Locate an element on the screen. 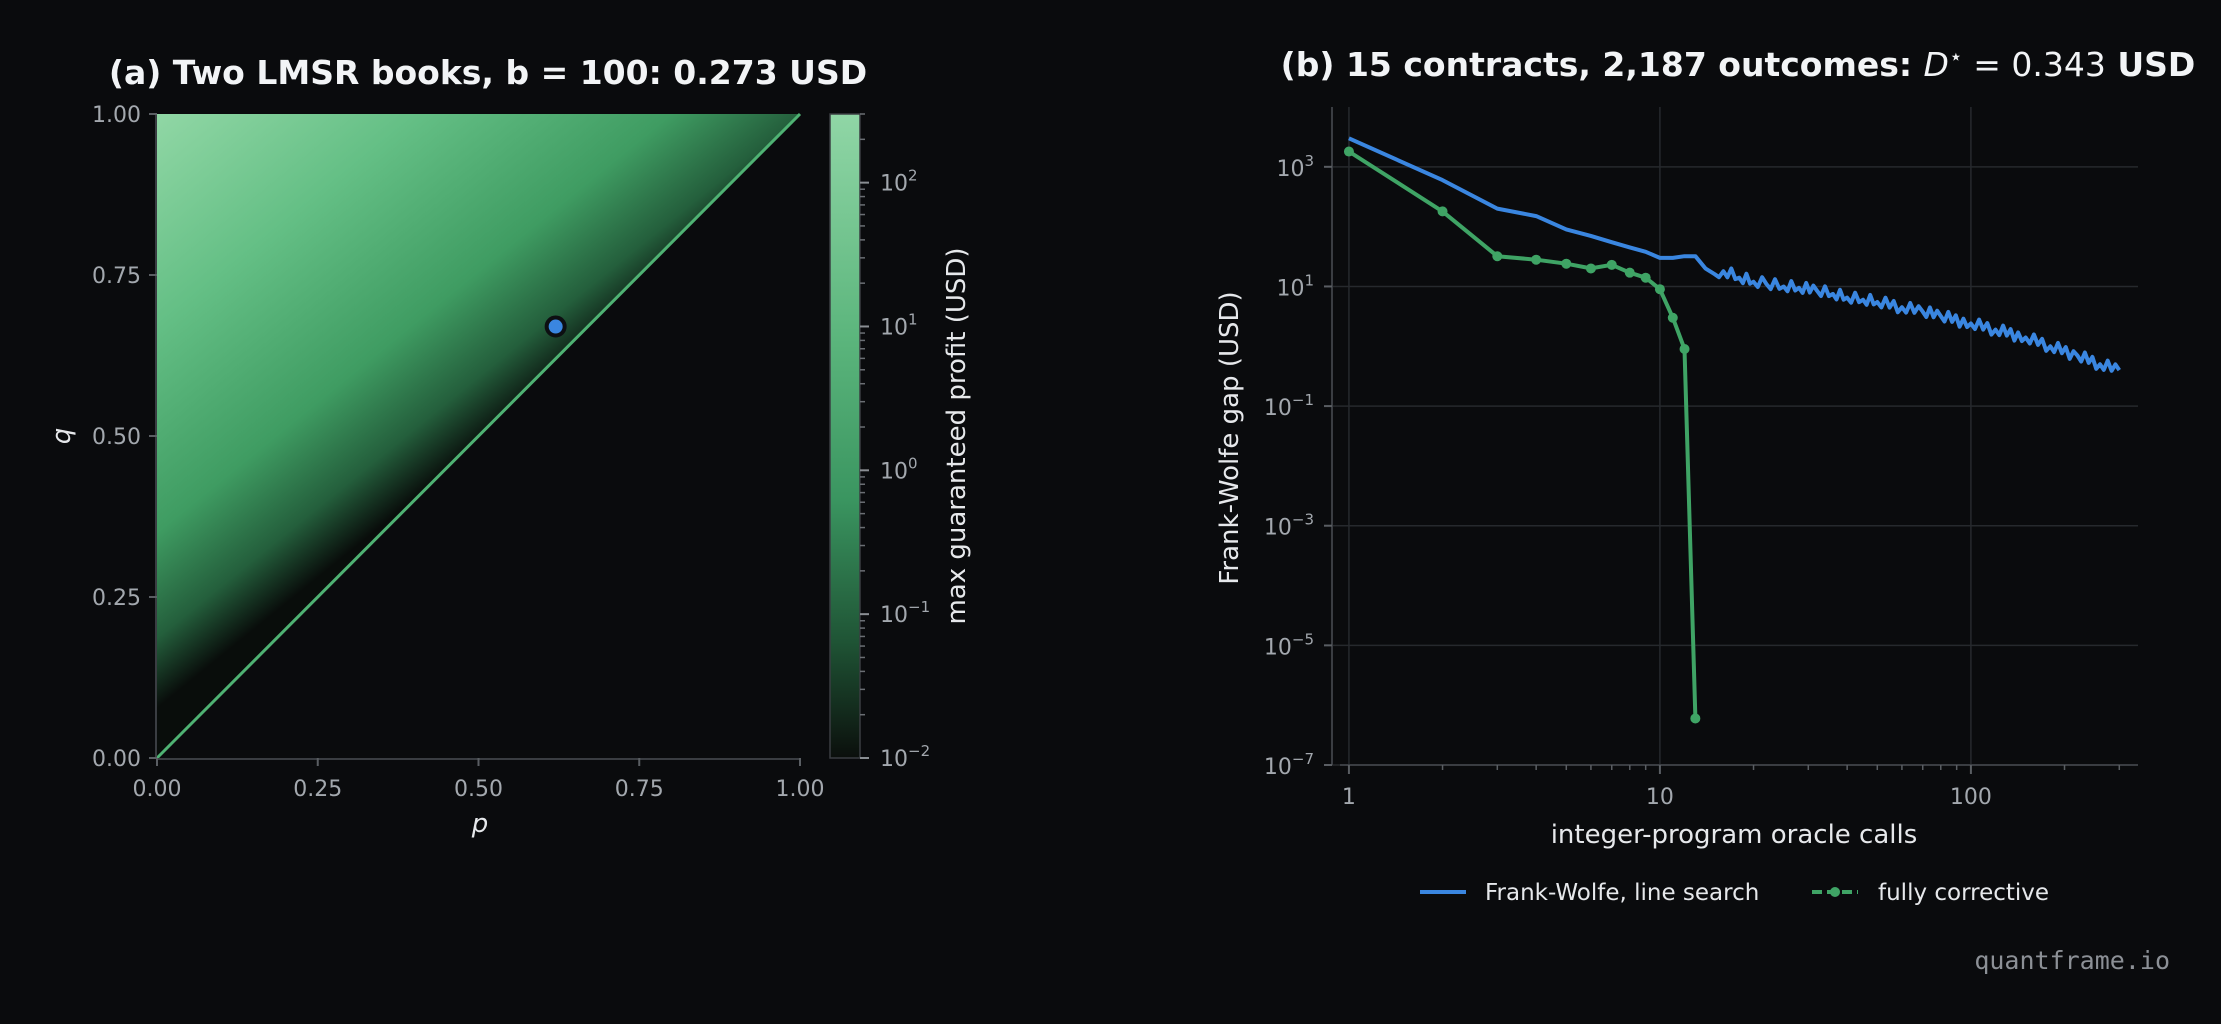  x-tick-label-b: 10 is located at coordinates (1660, 797).